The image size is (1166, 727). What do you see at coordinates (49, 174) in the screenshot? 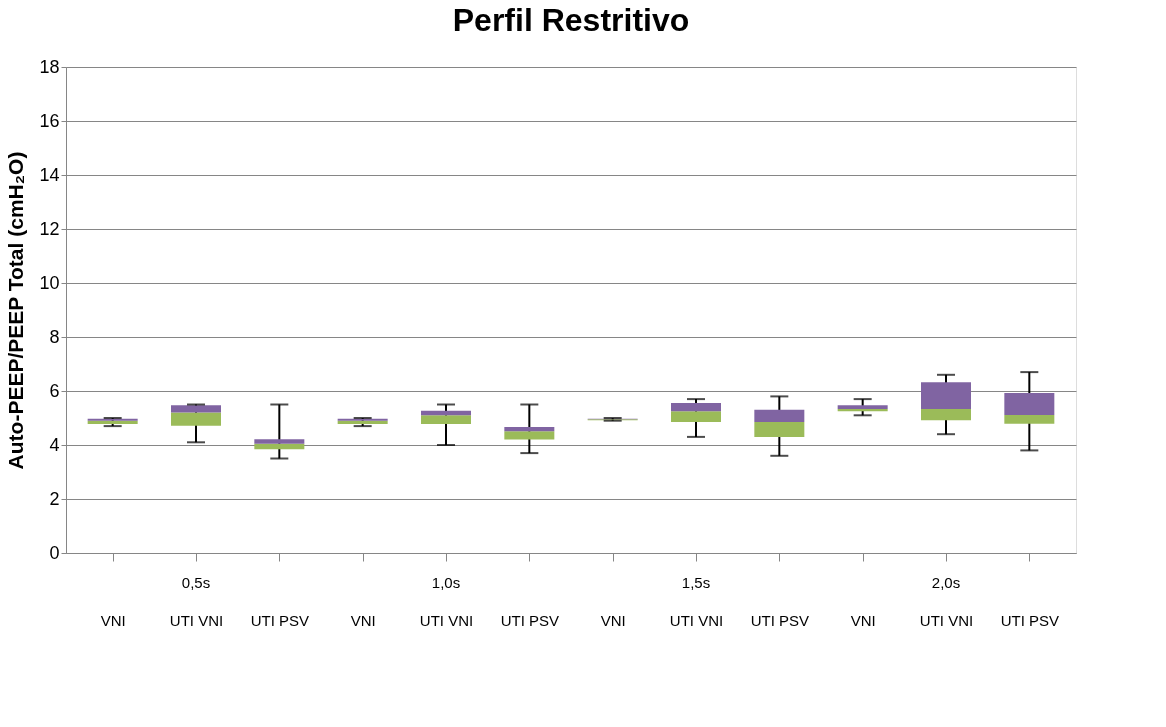
I see `y-tick-label: 14` at bounding box center [49, 174].